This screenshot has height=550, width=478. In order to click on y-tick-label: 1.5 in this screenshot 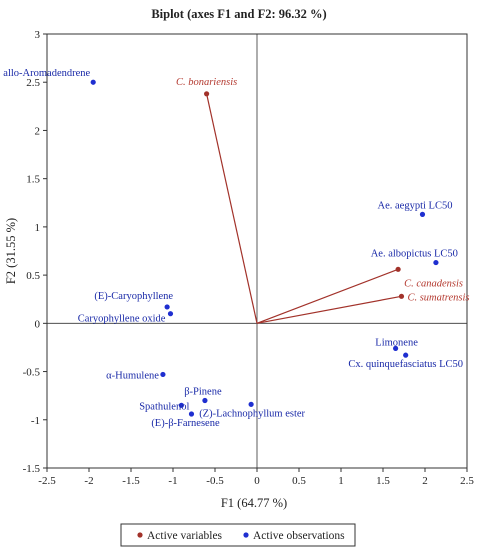, I will do `click(33, 180)`.